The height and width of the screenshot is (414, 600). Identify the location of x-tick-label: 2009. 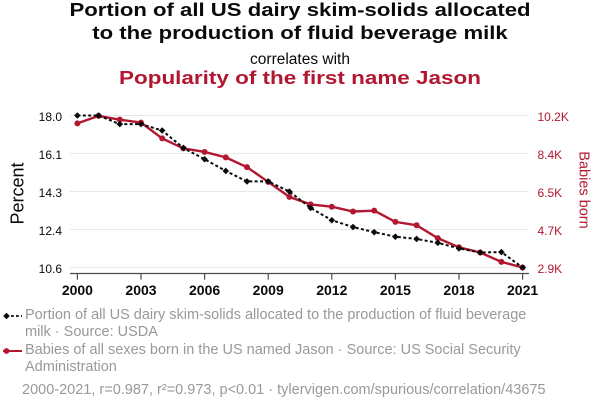
(268, 290).